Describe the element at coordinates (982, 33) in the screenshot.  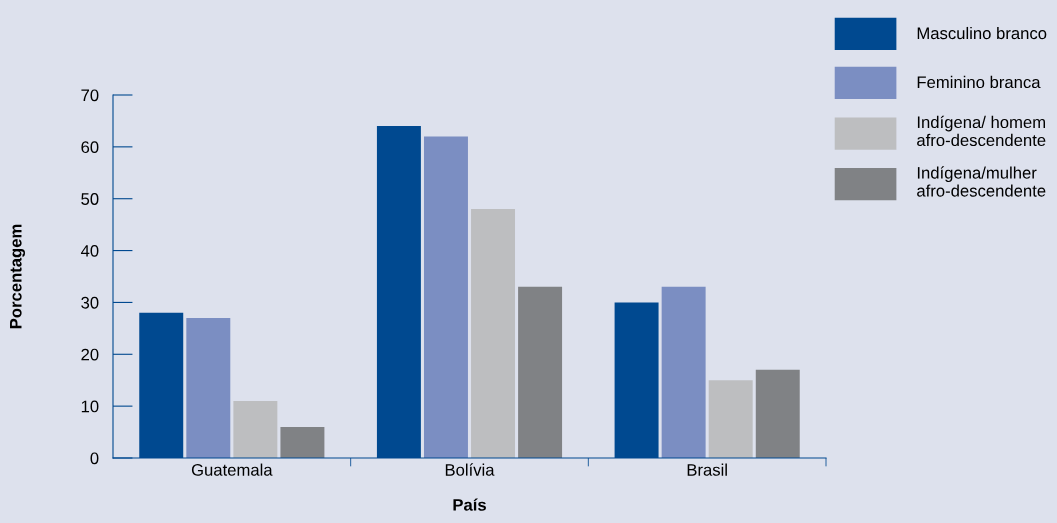
I see `legend-label: Masculino branco` at that location.